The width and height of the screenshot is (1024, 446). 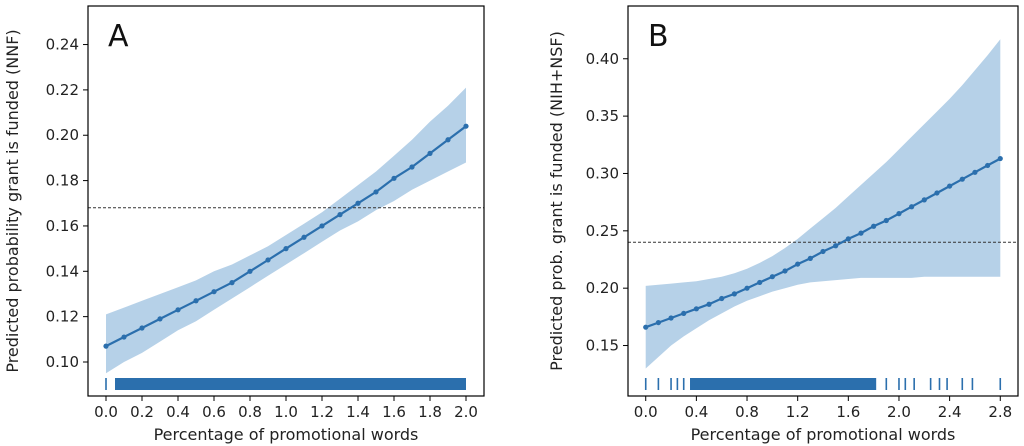 What do you see at coordinates (602, 288) in the screenshot?
I see `y-tick-label-b: 0.20` at bounding box center [602, 288].